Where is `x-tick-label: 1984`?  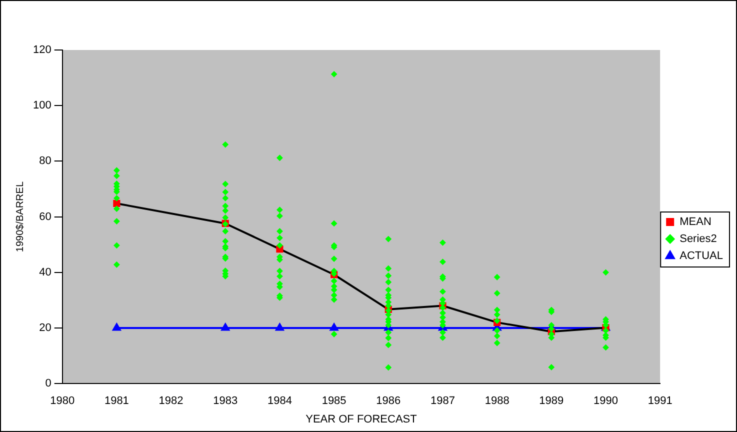 x-tick-label: 1984 is located at coordinates (279, 401).